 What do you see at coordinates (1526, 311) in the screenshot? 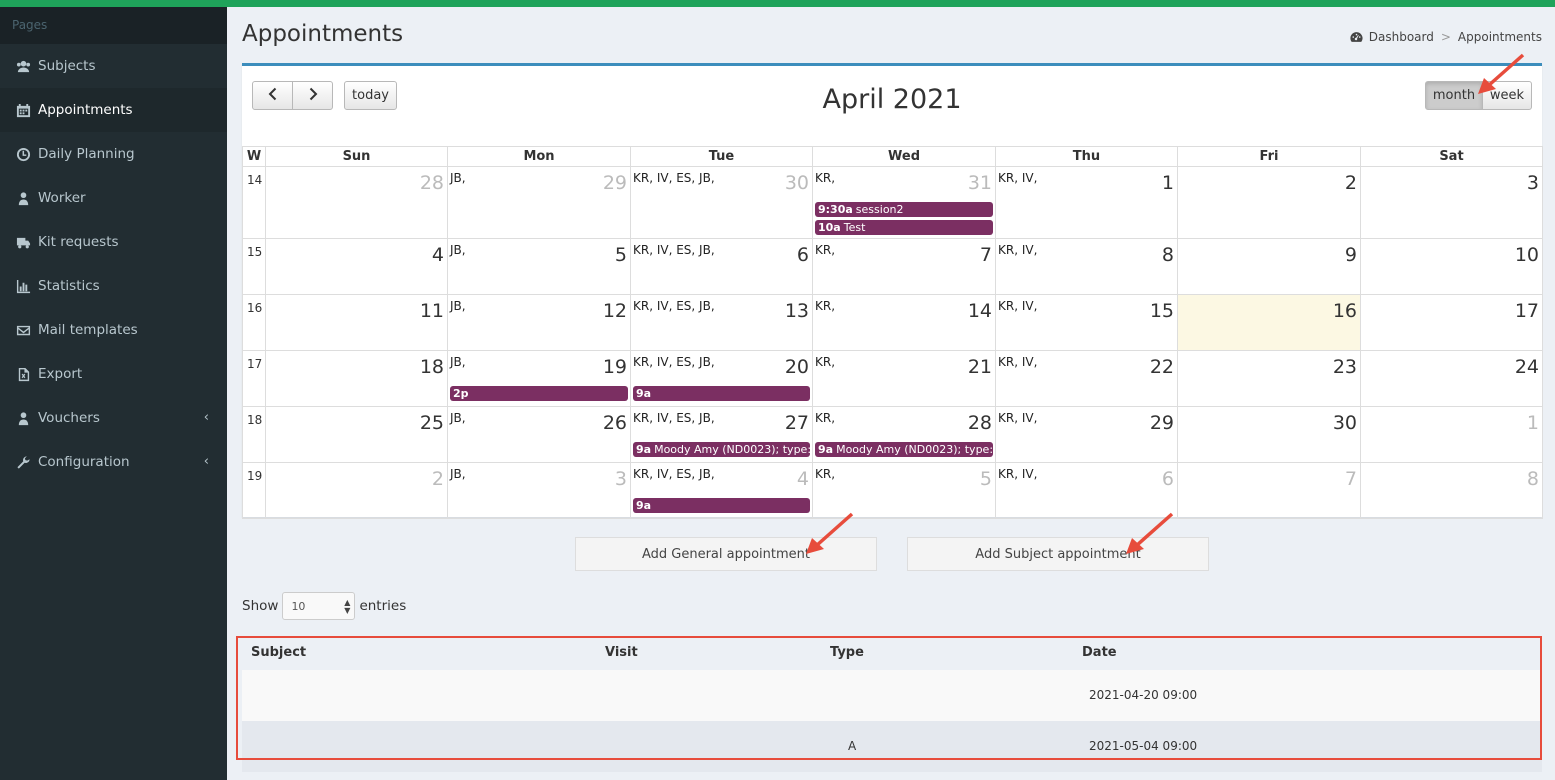
I see `day-number: 17` at bounding box center [1526, 311].